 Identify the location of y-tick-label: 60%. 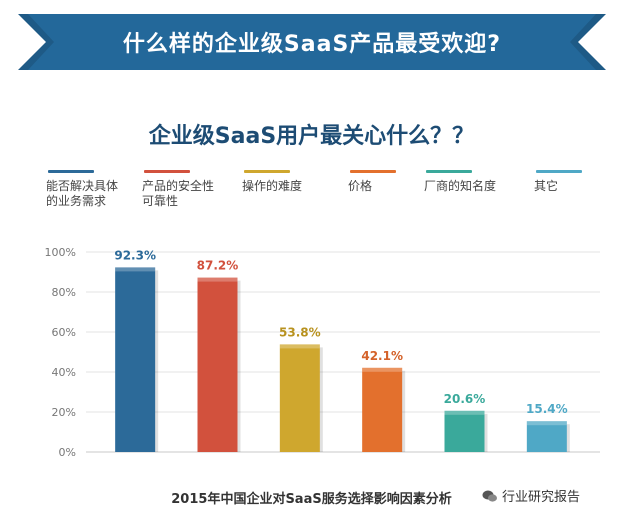
(64, 332).